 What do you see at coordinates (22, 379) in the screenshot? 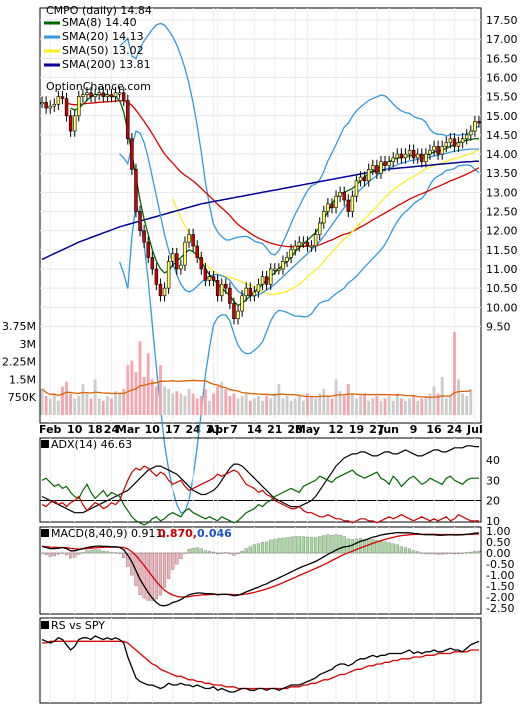
I see `volume-tick-label: 1.5M` at bounding box center [22, 379].